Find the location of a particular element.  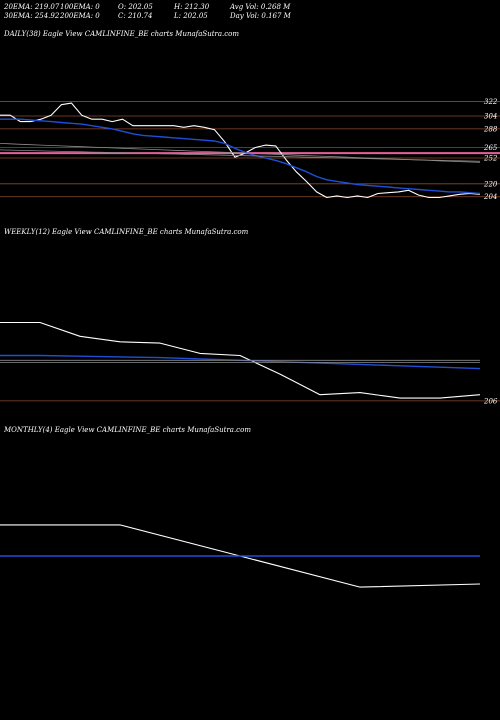

level-label-288: 288 is located at coordinates (490, 129).